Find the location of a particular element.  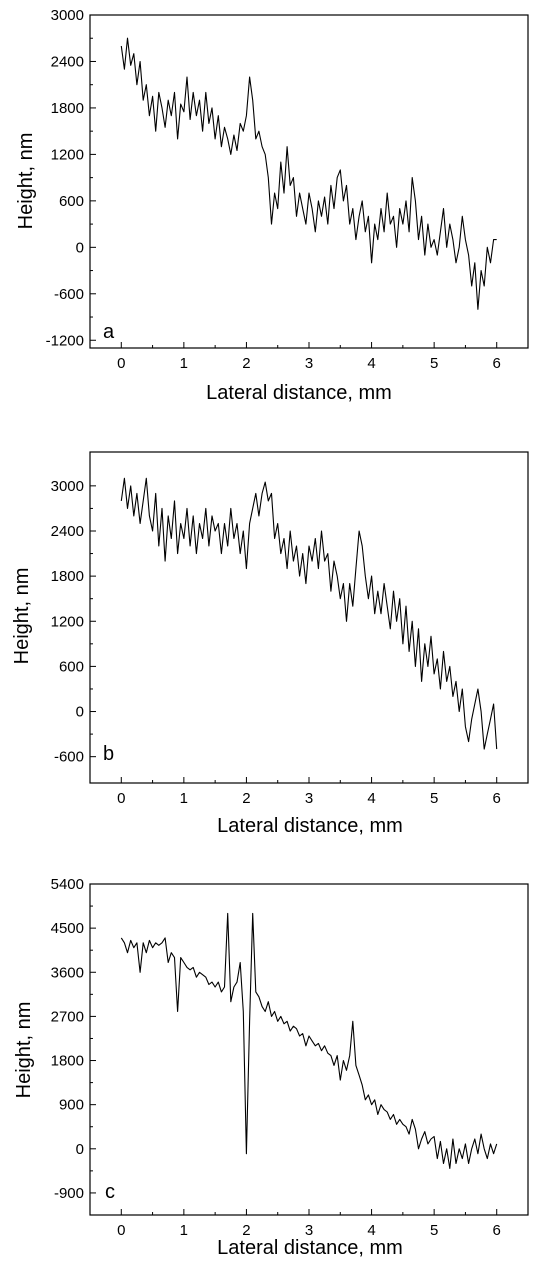

y-tick-layer: -600 0 600 1200 1800 2400 3000 is located at coordinates (73, 622).